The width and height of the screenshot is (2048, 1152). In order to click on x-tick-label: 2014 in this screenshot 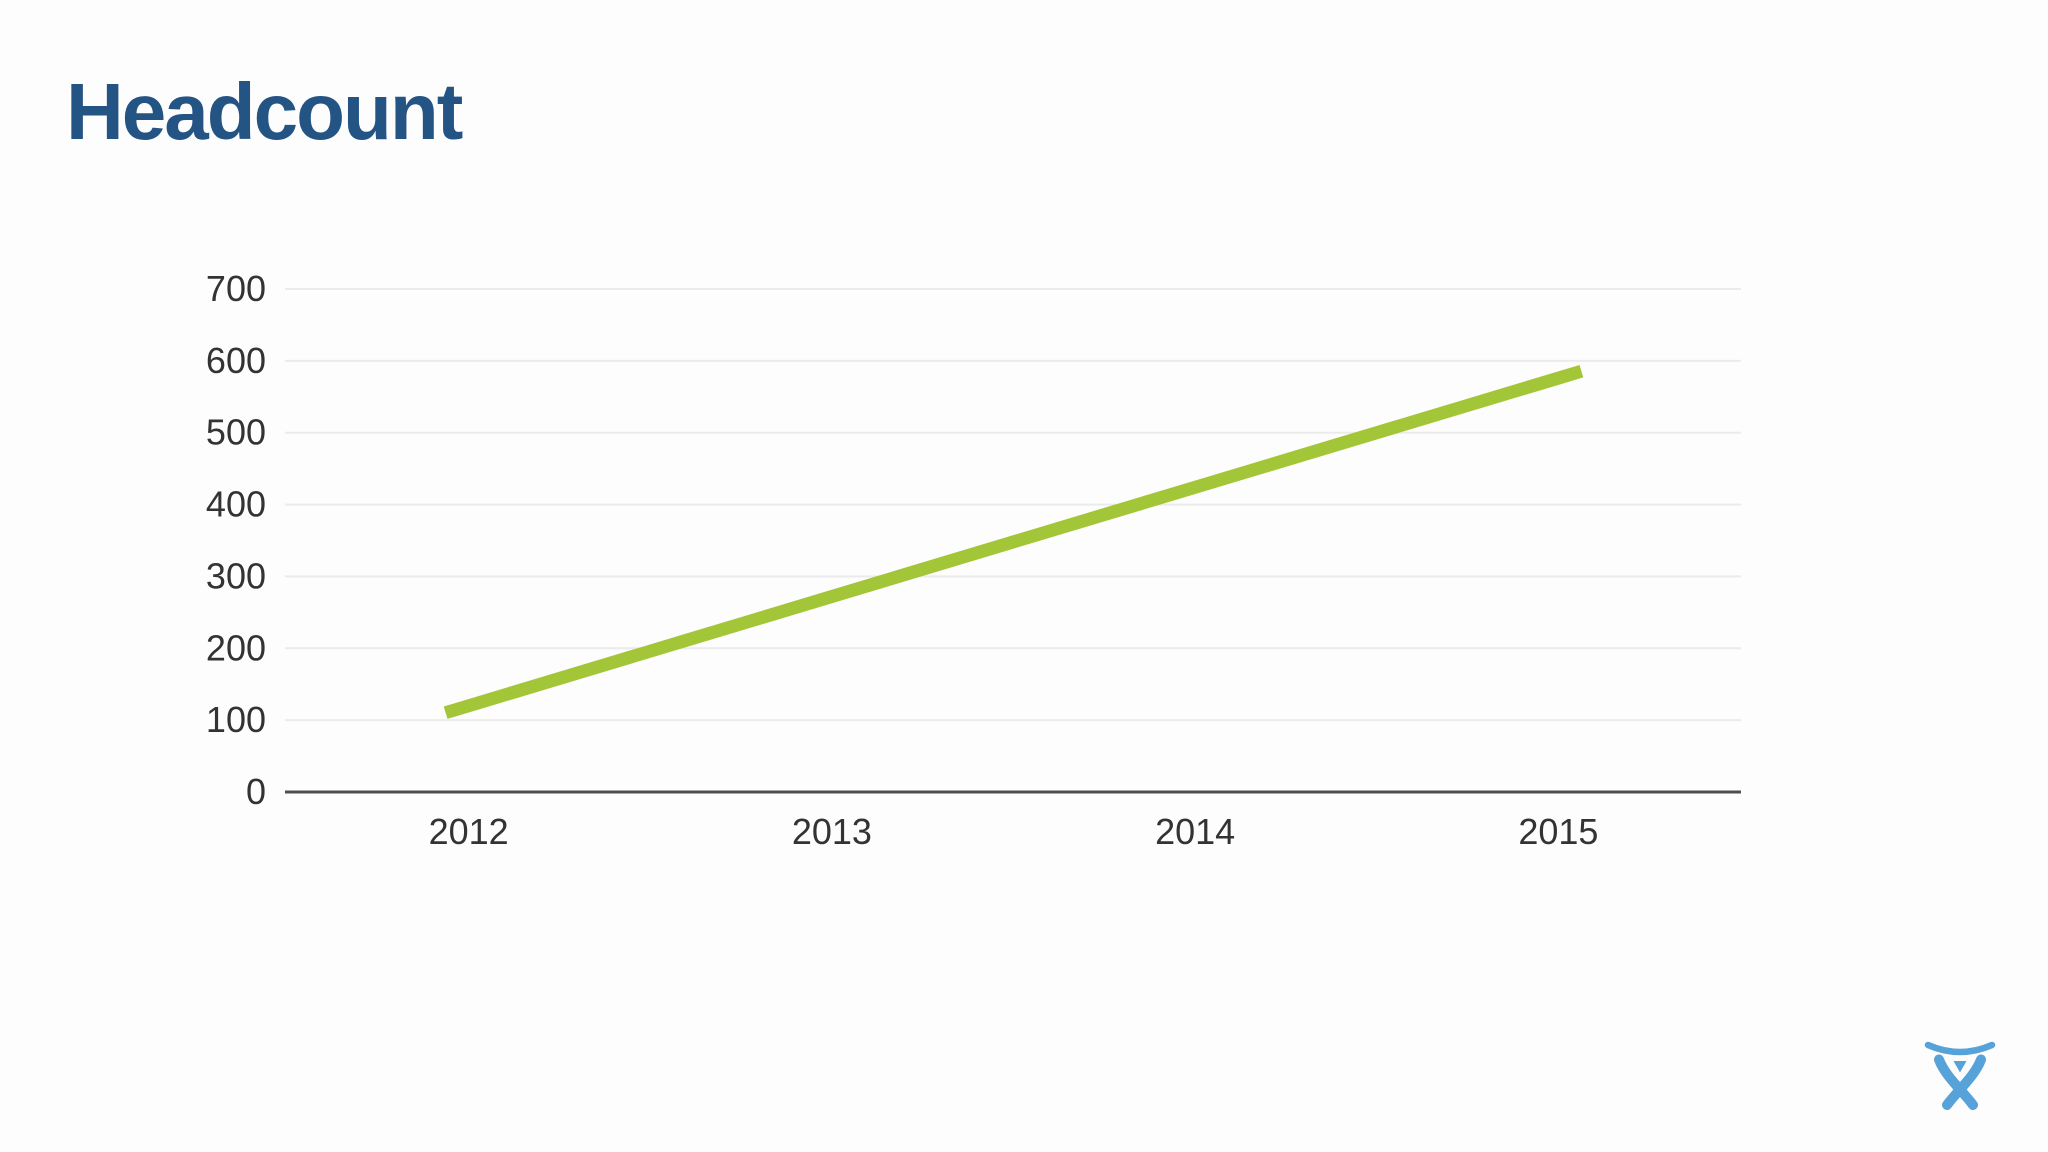, I will do `click(1195, 831)`.